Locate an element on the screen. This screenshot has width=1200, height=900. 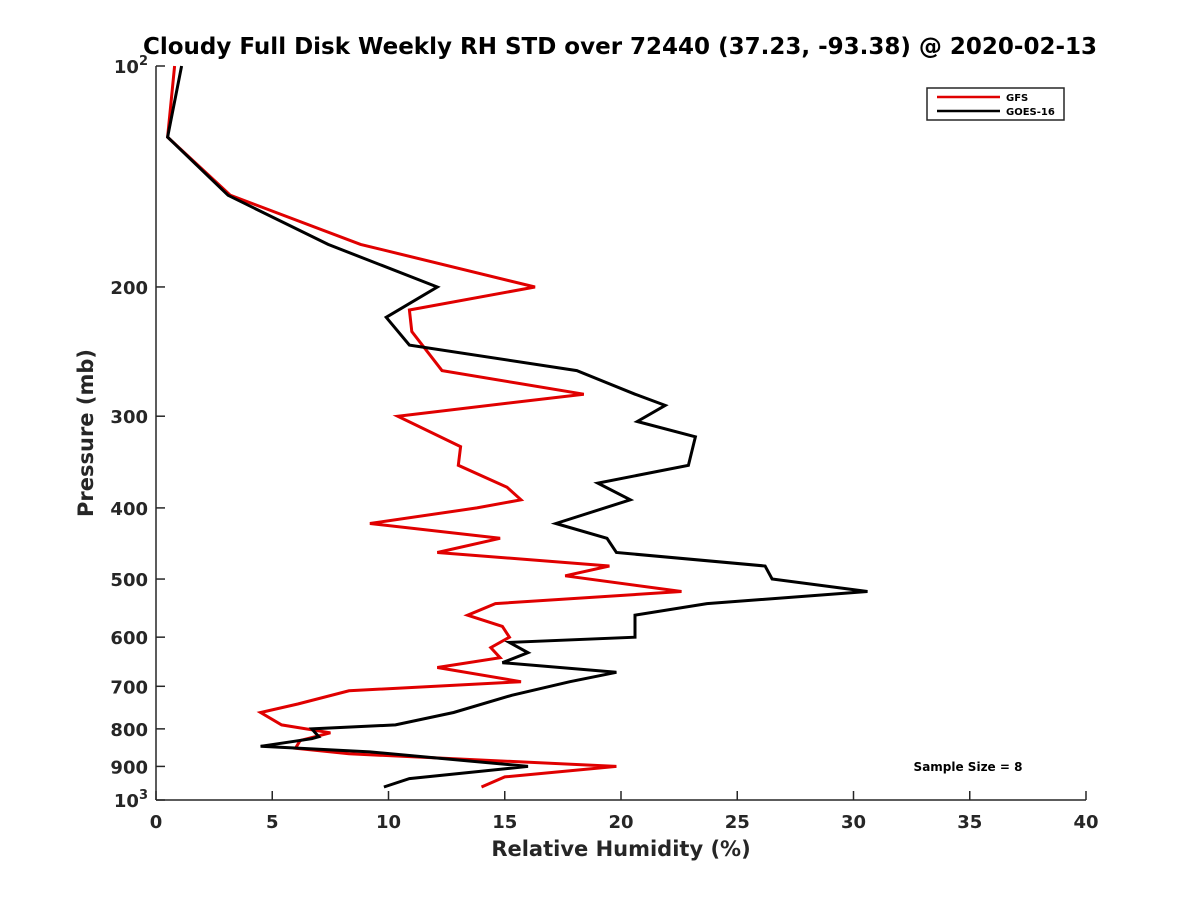
y-tick-label: 600 is located at coordinates (129, 638).